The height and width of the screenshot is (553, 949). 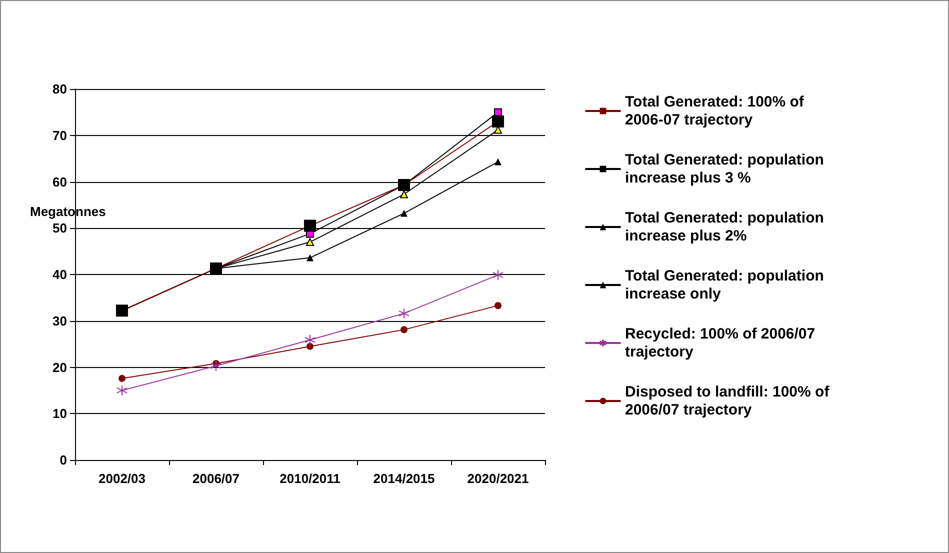 I want to click on y-tick-label: 0, so click(x=63, y=460).